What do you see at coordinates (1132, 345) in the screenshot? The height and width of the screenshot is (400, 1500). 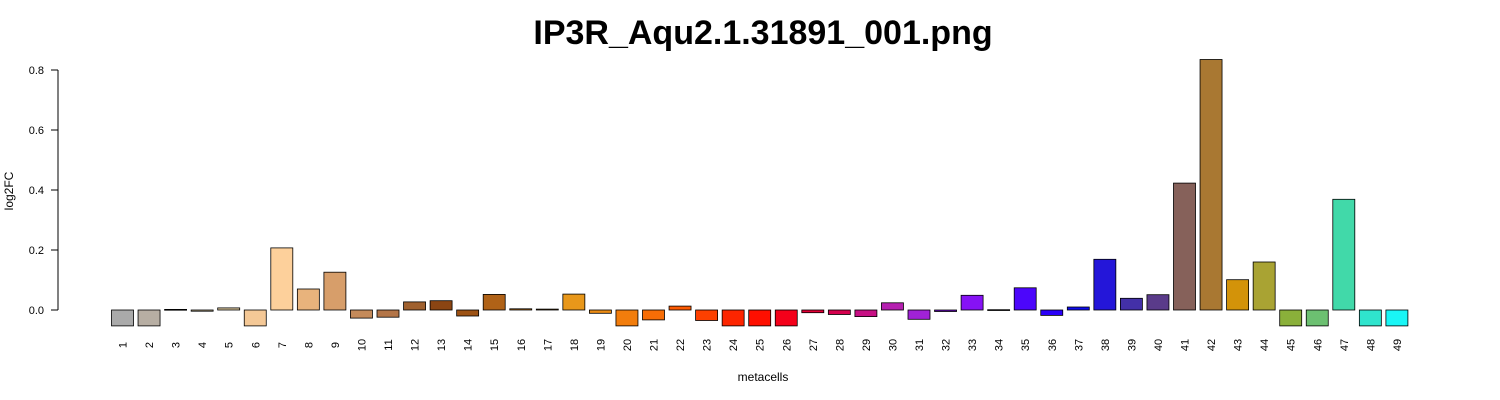 I see `x-tick-label: 39` at bounding box center [1132, 345].